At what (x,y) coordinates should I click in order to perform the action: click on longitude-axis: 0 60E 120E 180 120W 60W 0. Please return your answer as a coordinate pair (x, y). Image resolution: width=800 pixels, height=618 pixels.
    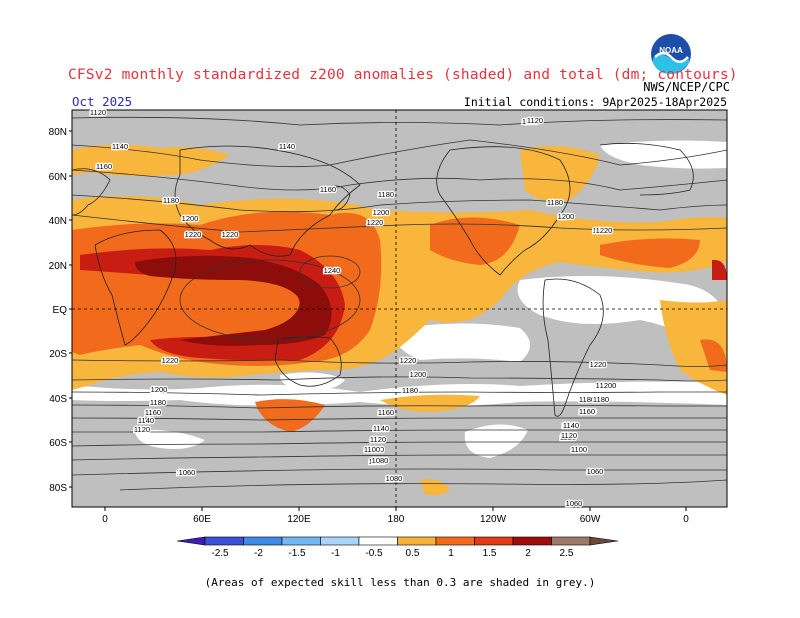
    Looking at the image, I should click on (395, 519).